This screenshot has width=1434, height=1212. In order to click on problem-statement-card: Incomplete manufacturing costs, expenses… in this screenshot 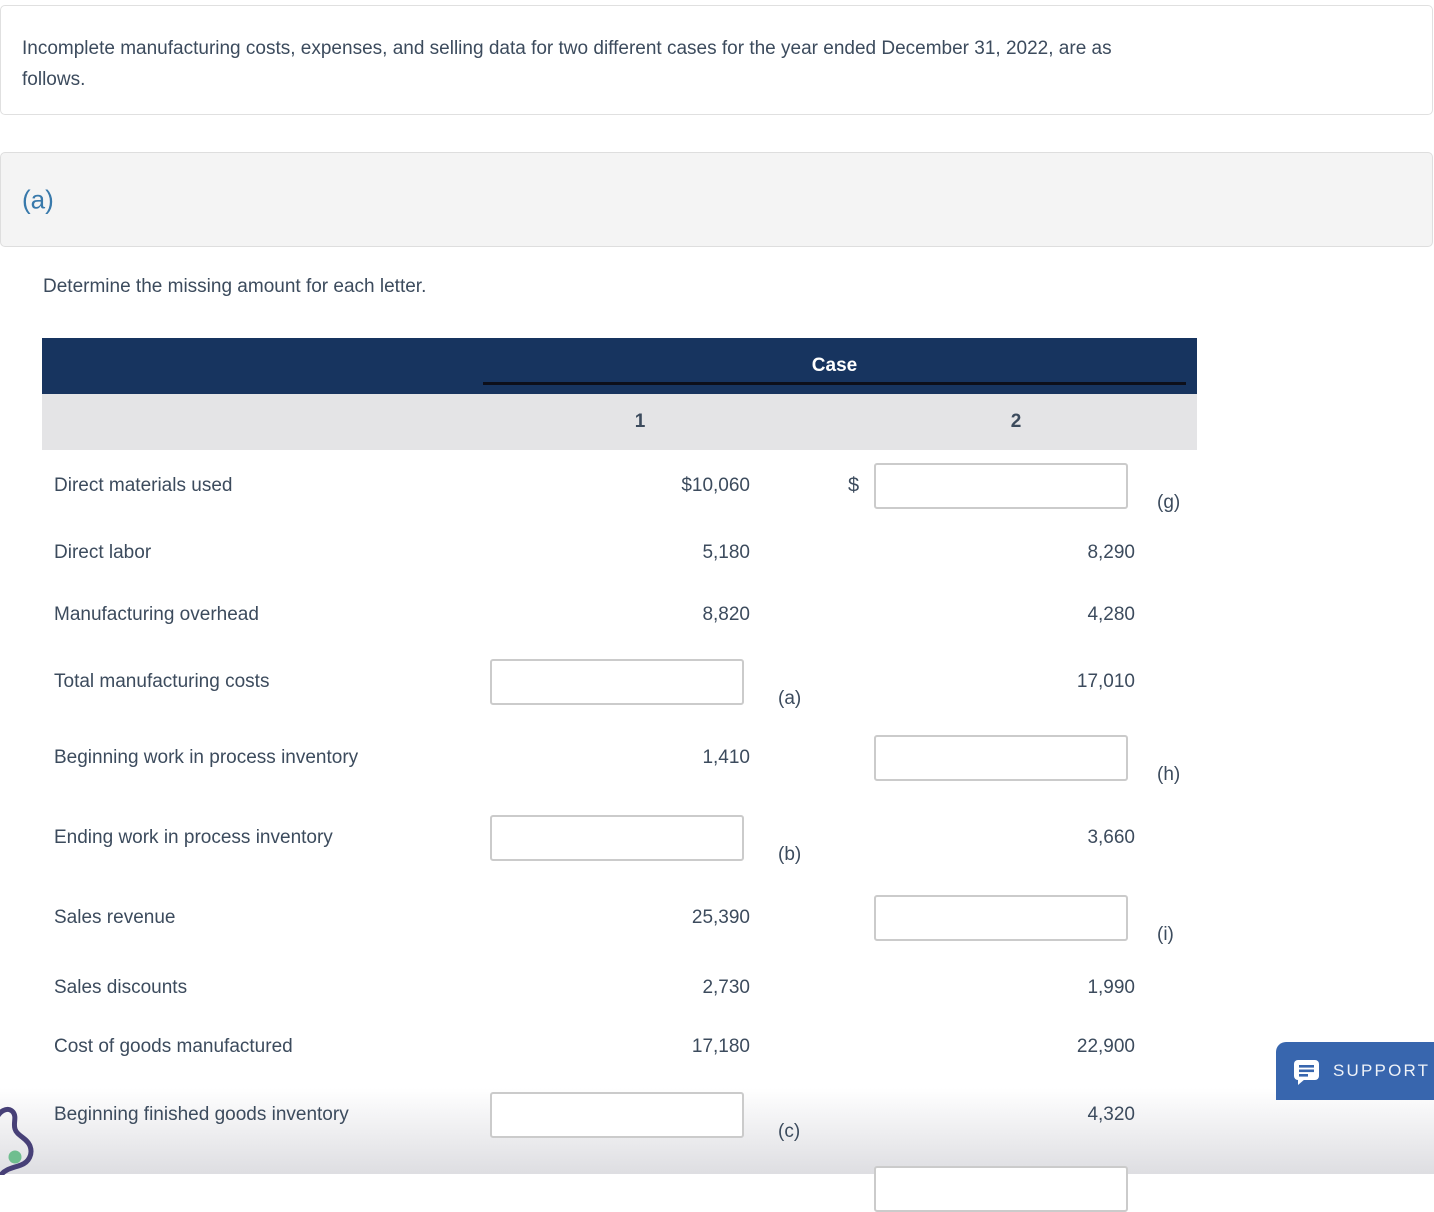, I will do `click(716, 60)`.